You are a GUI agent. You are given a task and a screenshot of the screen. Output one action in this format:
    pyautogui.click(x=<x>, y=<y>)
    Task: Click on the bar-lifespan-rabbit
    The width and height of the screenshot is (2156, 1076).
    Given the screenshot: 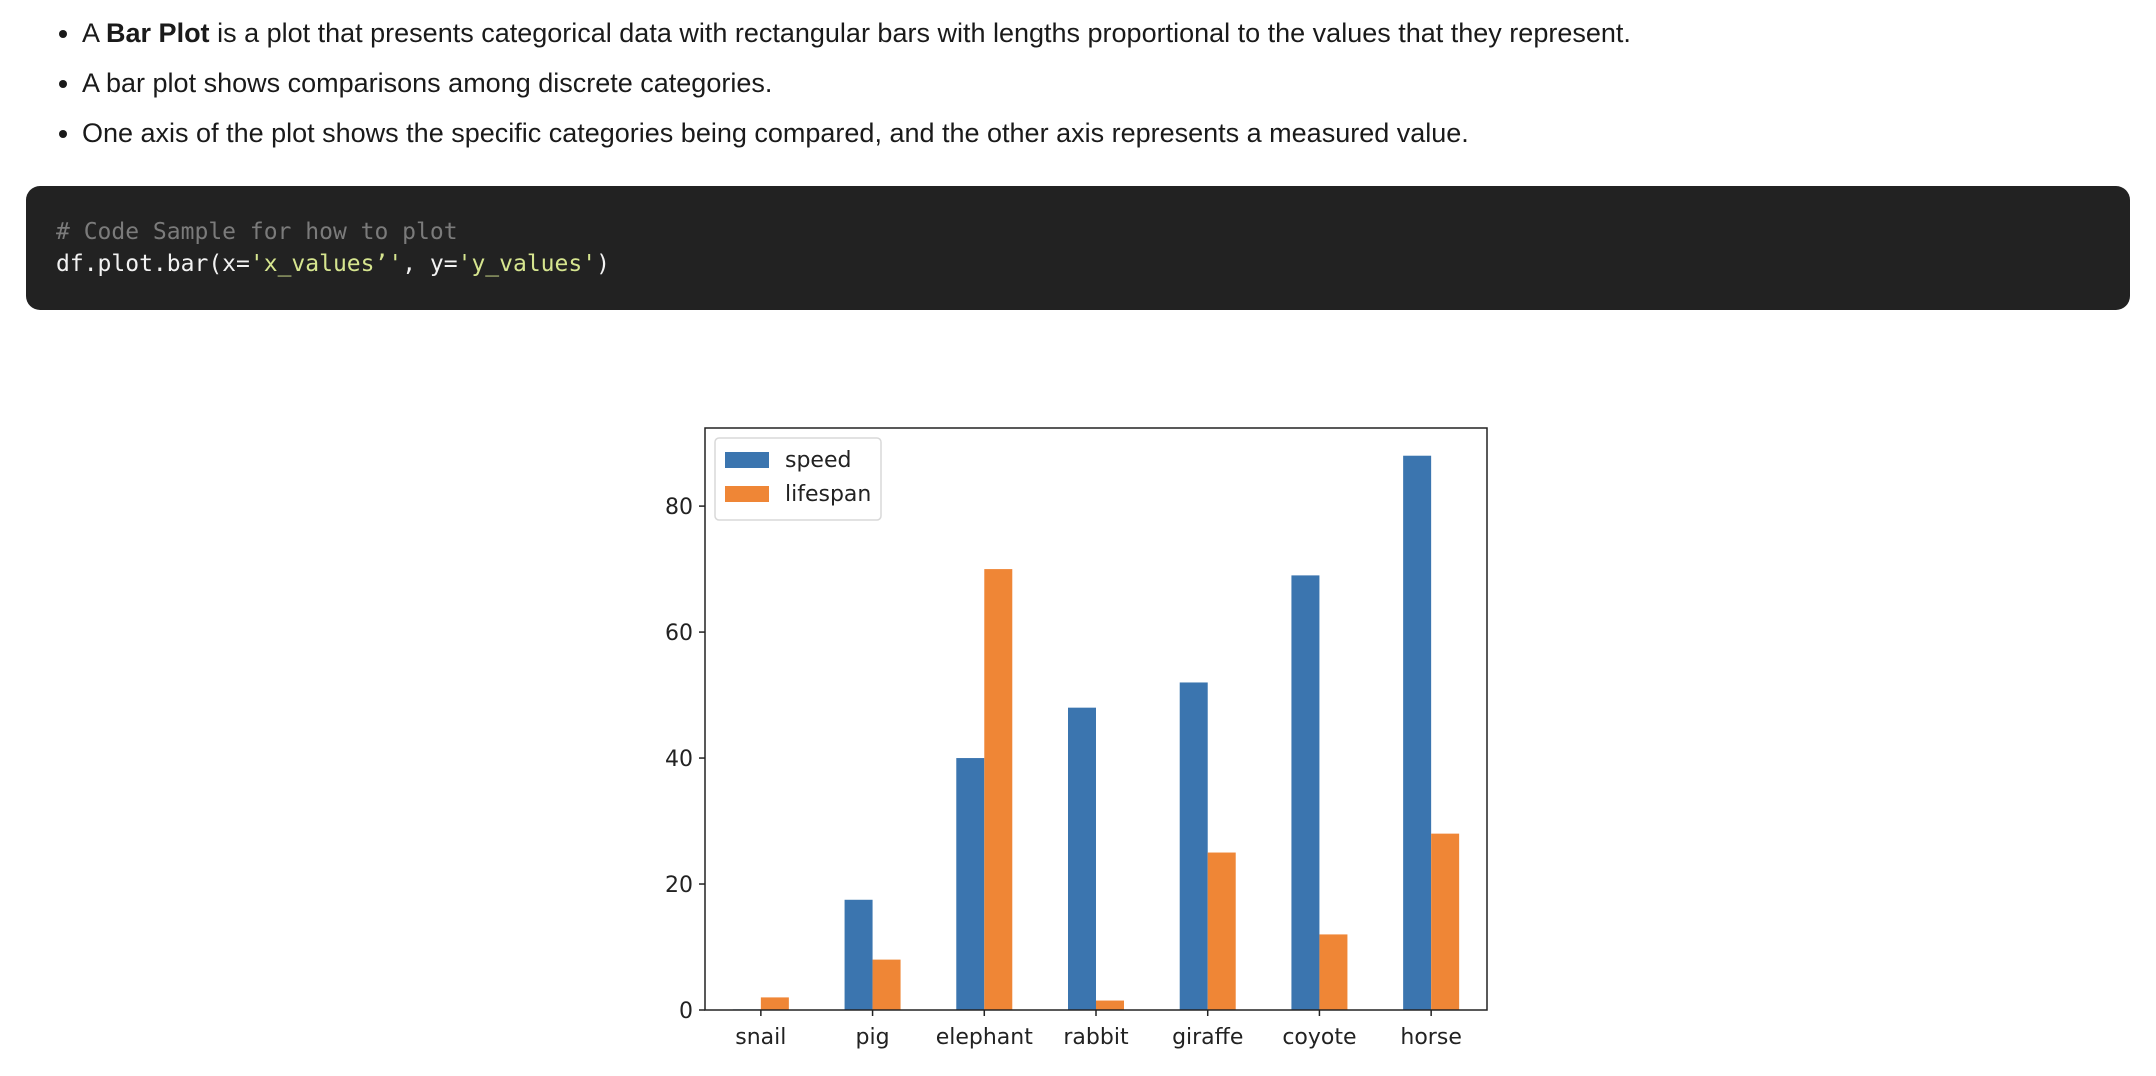 What is the action you would take?
    pyautogui.click(x=1110, y=1005)
    